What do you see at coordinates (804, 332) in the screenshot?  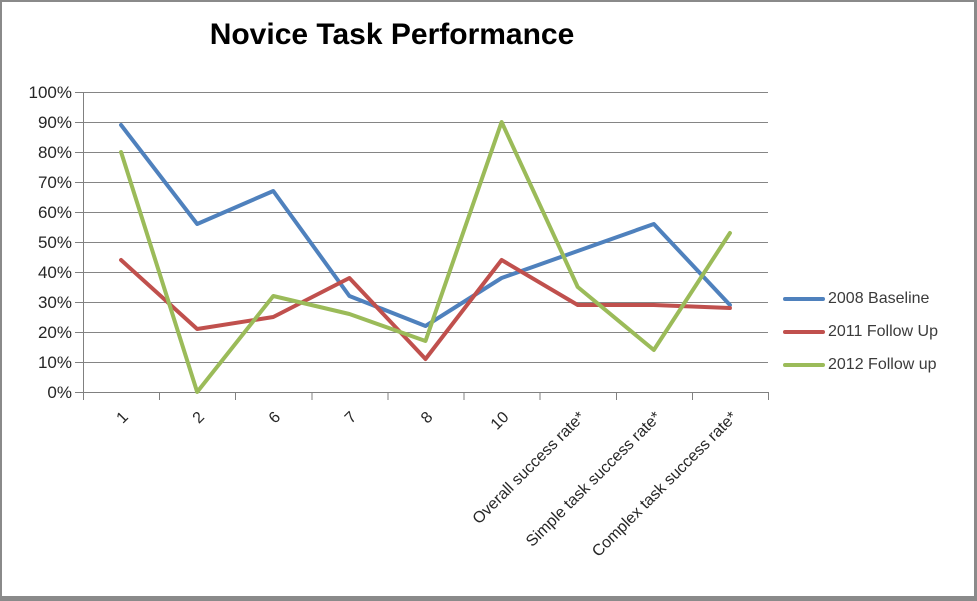 I see `legend-line-swatch-red` at bounding box center [804, 332].